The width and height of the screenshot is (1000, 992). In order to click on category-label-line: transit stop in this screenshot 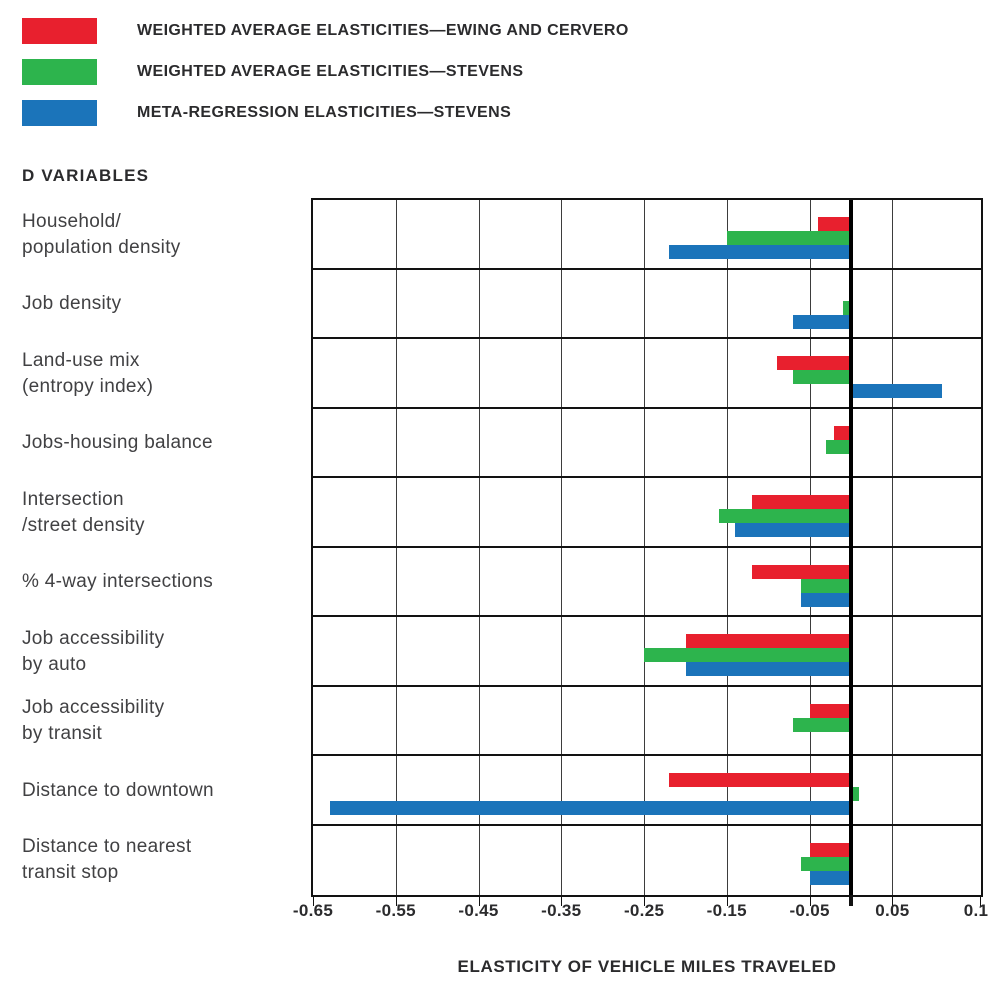, I will do `click(70, 873)`.